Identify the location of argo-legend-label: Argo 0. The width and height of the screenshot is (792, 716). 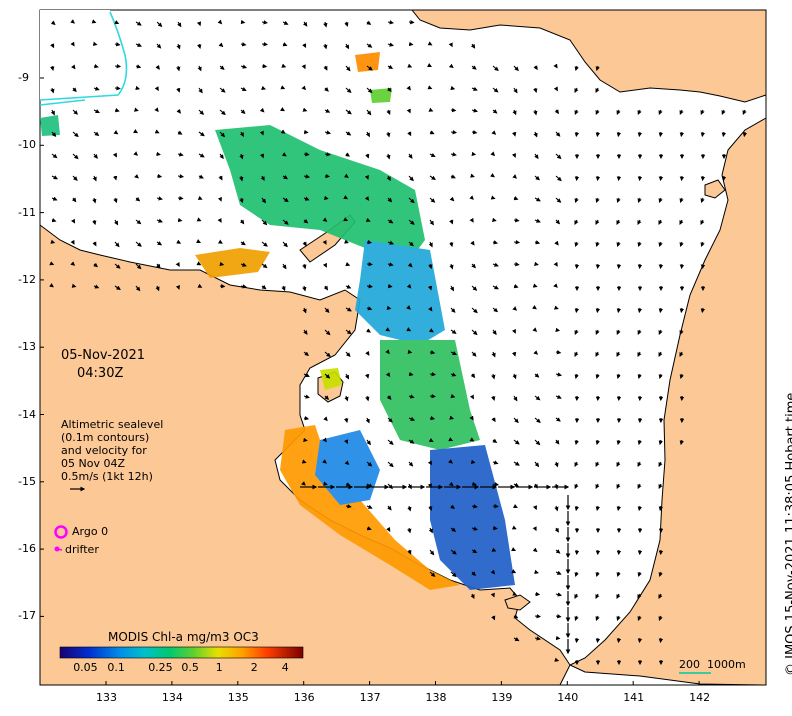
(90, 531).